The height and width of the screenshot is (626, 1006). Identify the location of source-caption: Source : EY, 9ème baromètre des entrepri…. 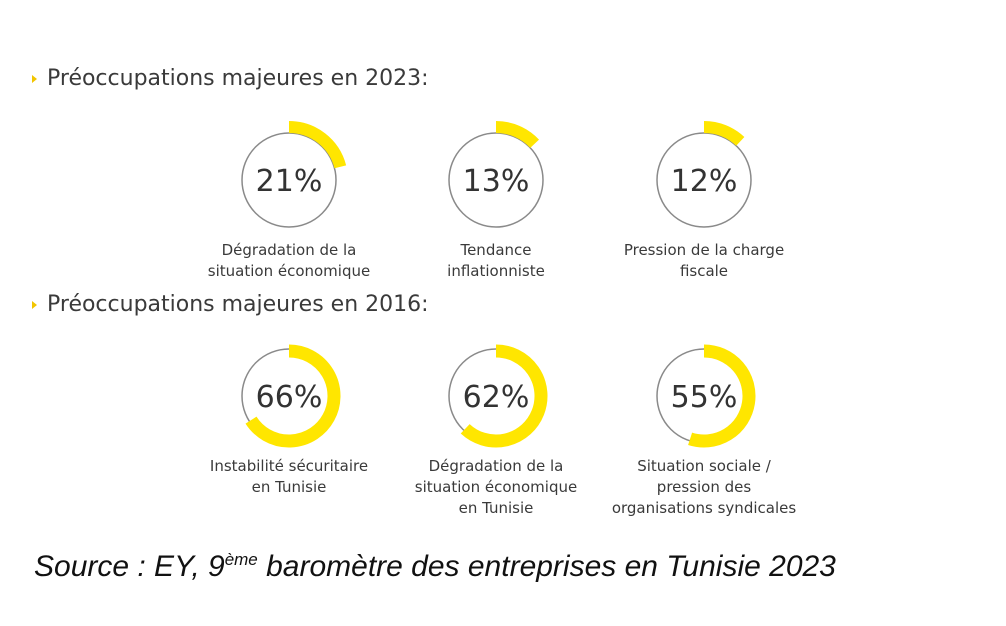
(435, 567).